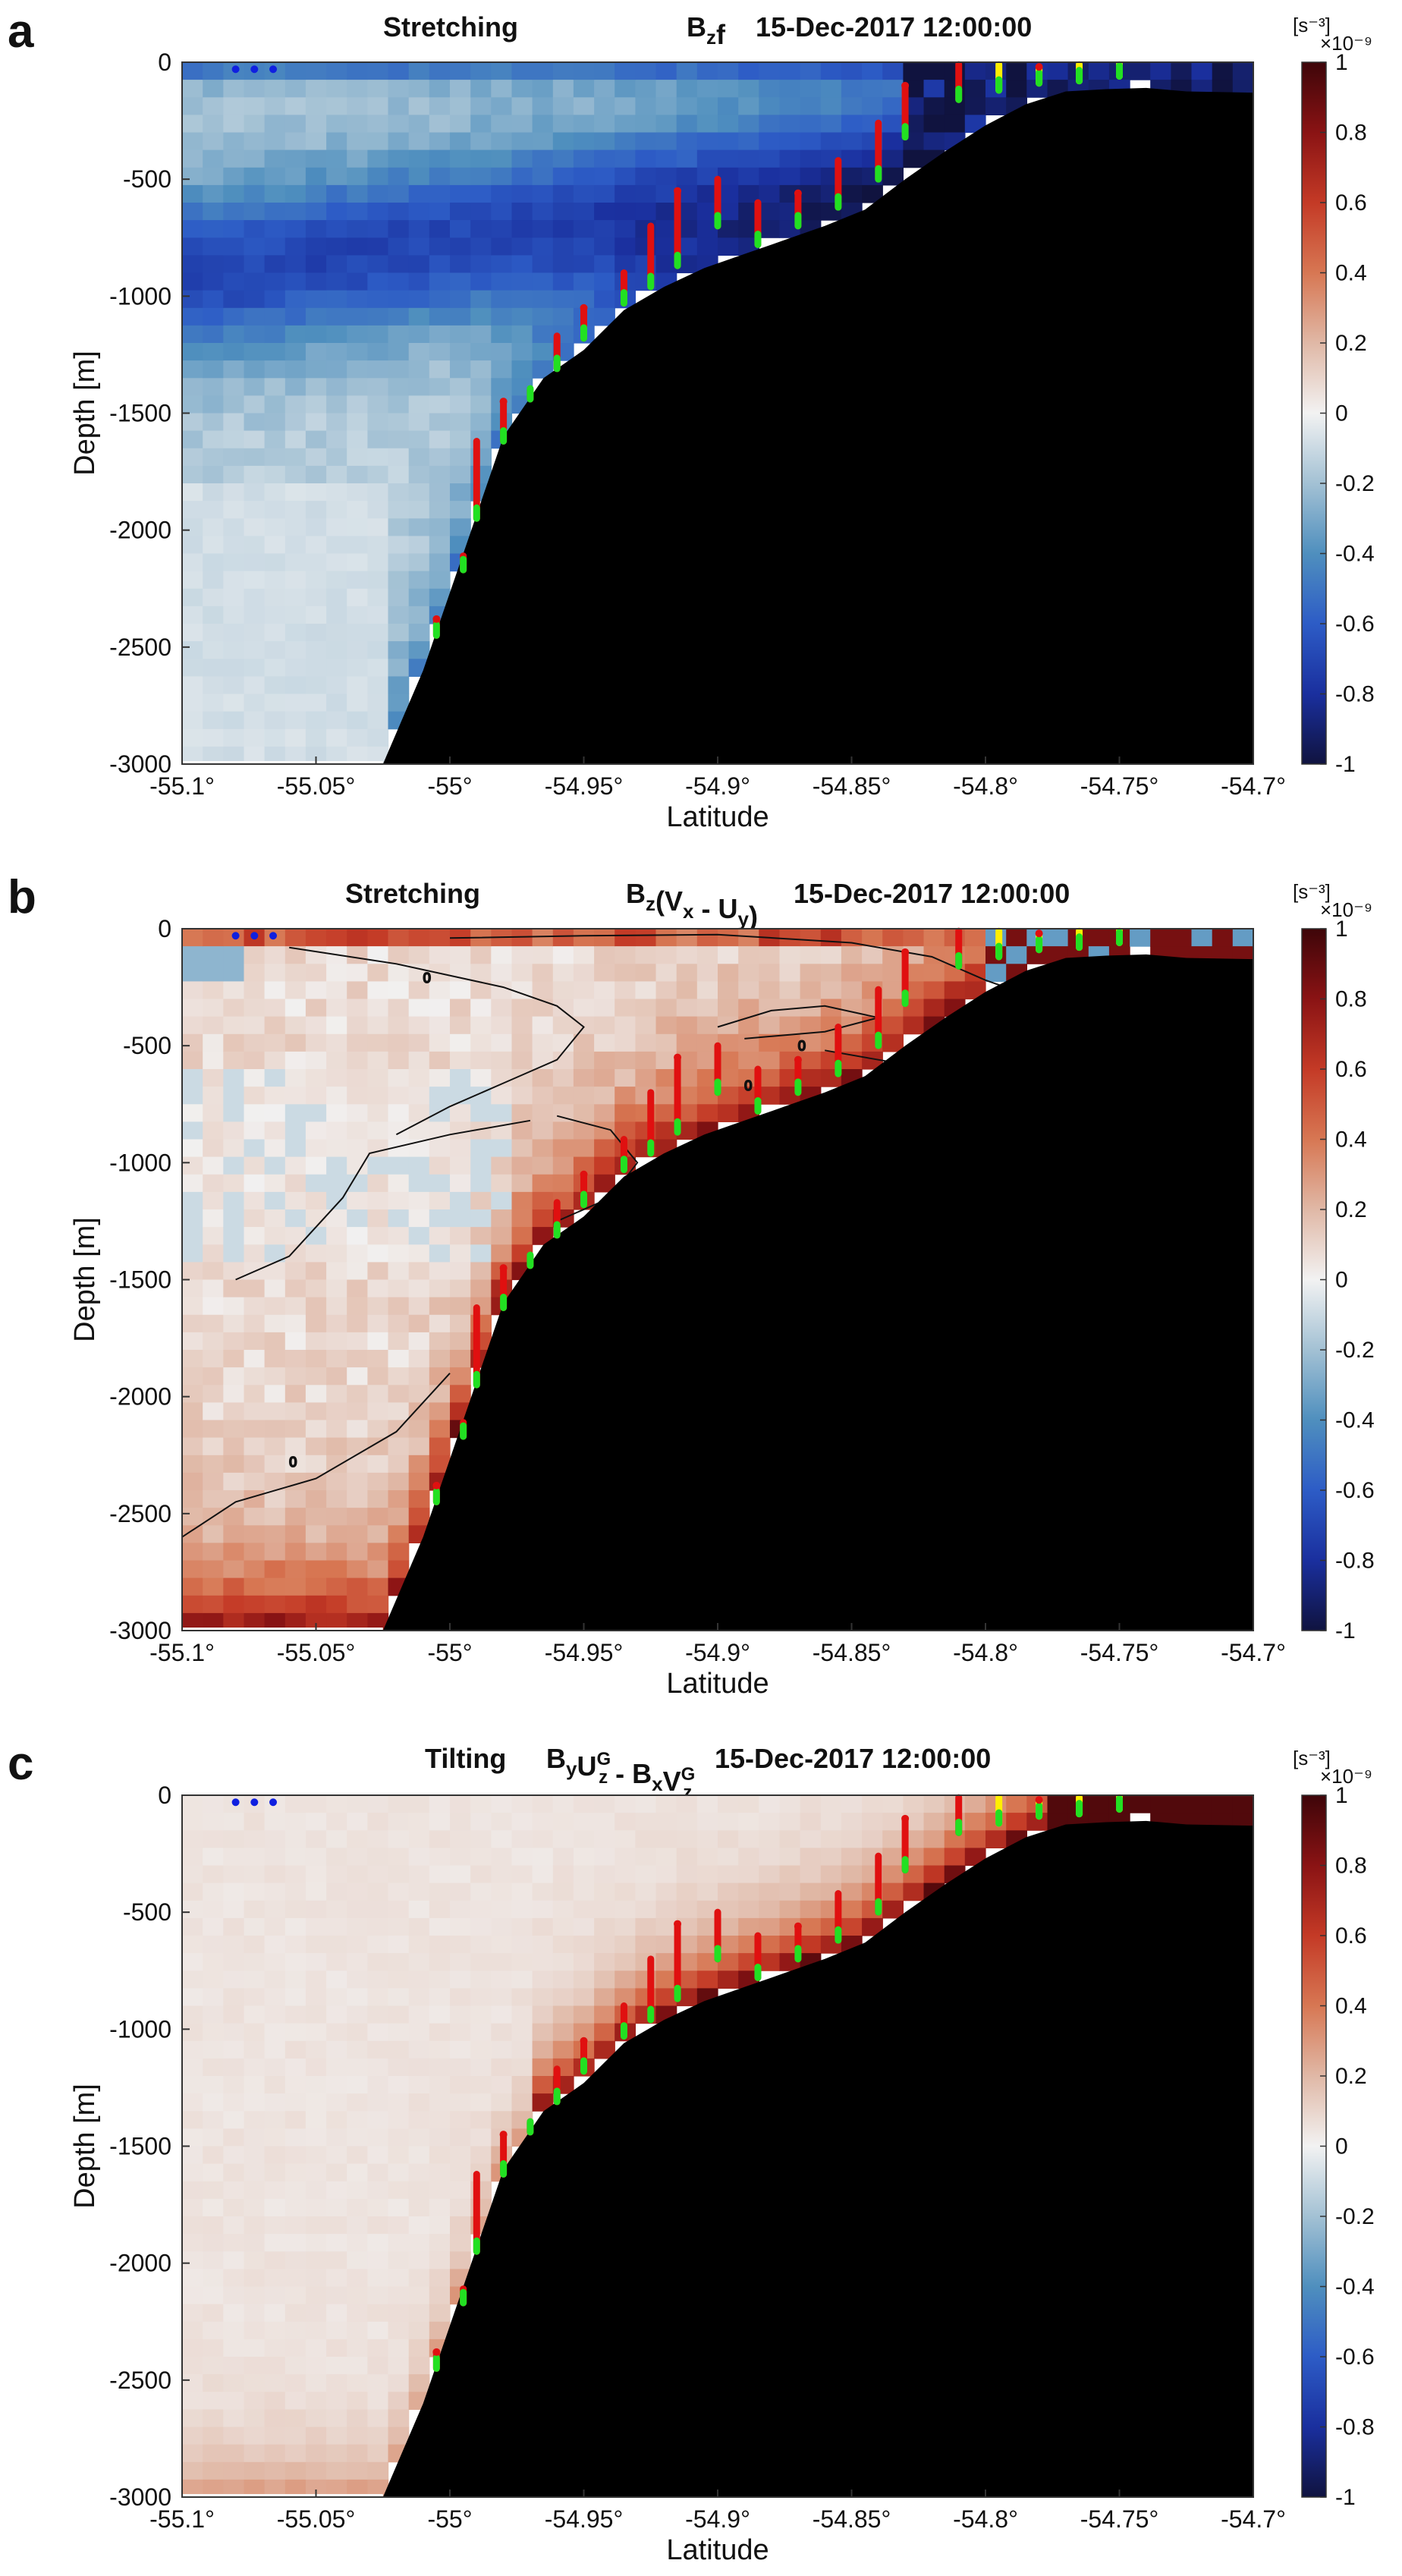 The width and height of the screenshot is (1402, 2576). Describe the element at coordinates (140, 2263) in the screenshot. I see `y-tick-label: -2000` at that location.